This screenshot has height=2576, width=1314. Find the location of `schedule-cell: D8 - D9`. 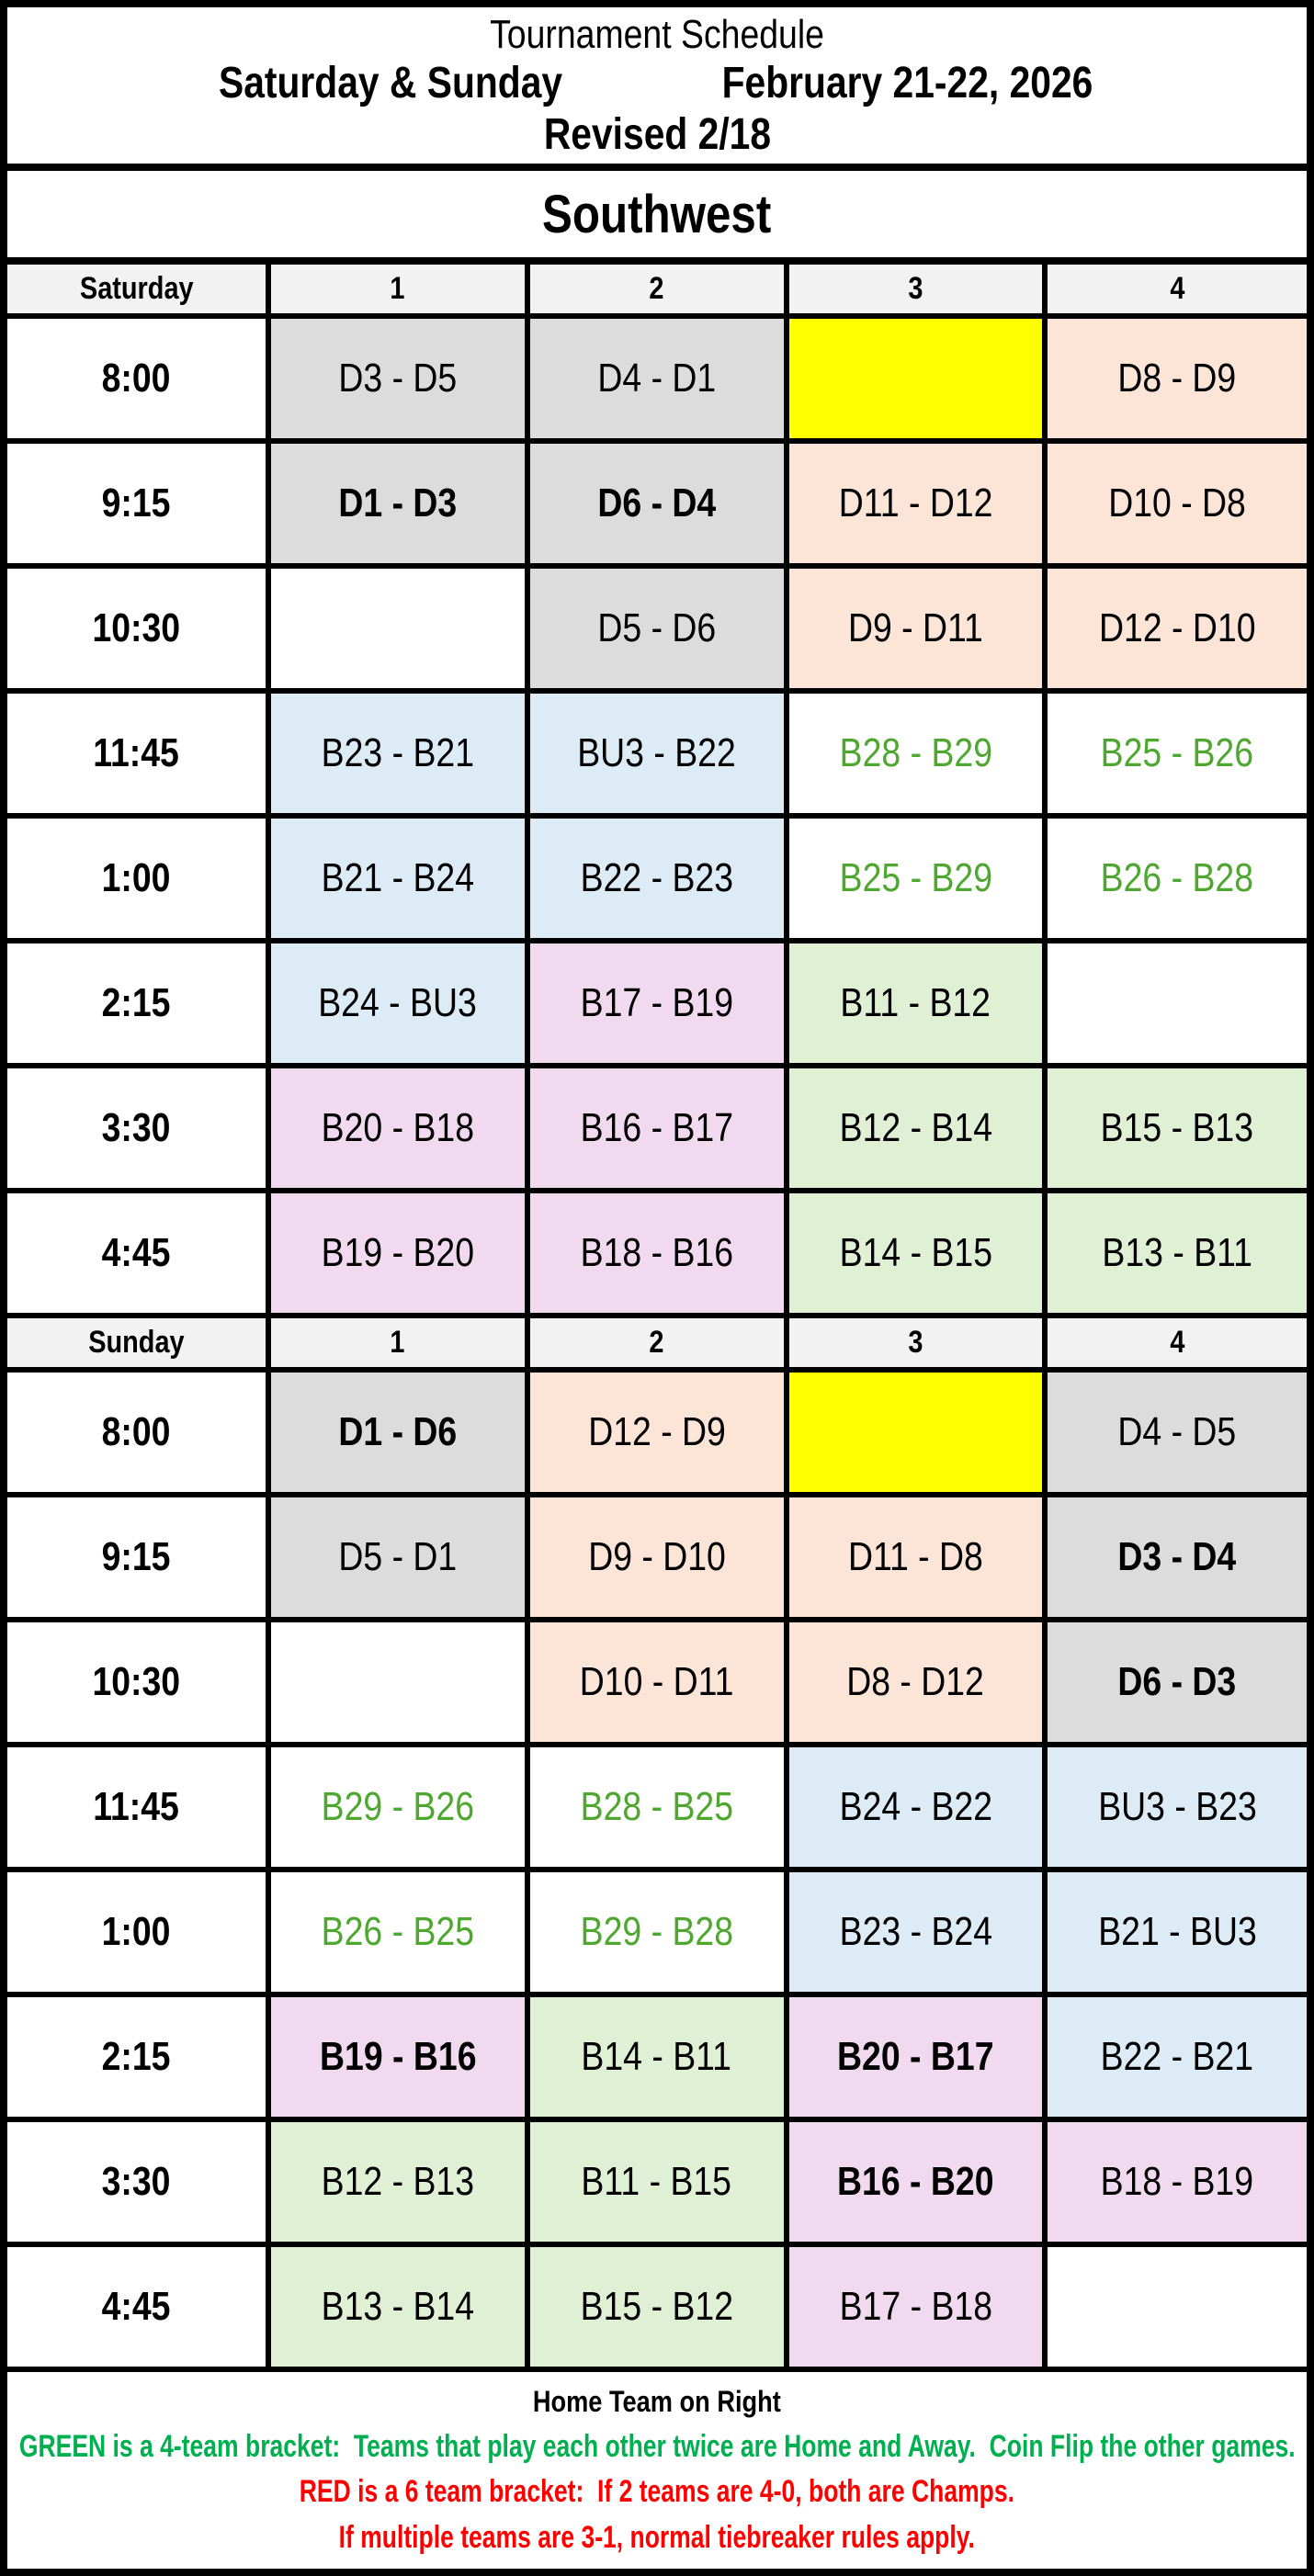

schedule-cell: D8 - D9 is located at coordinates (1177, 378).